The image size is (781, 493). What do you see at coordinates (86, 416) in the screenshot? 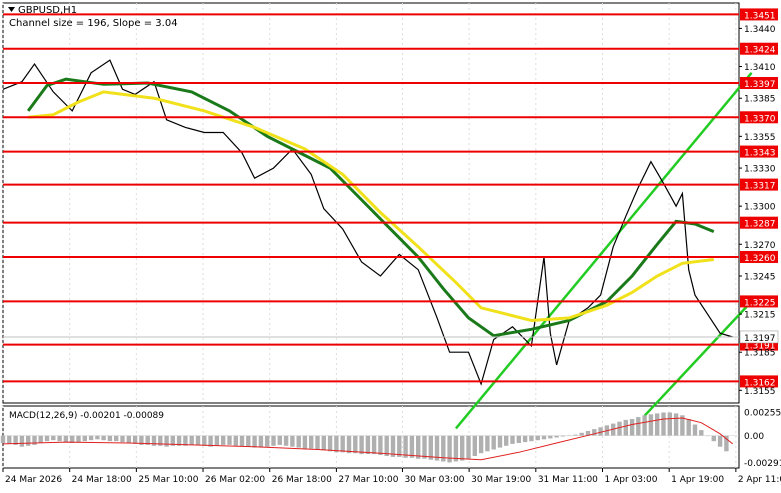
I see `macd-label: MACD(12,26,9) -0.00201 -0.00089` at bounding box center [86, 416].